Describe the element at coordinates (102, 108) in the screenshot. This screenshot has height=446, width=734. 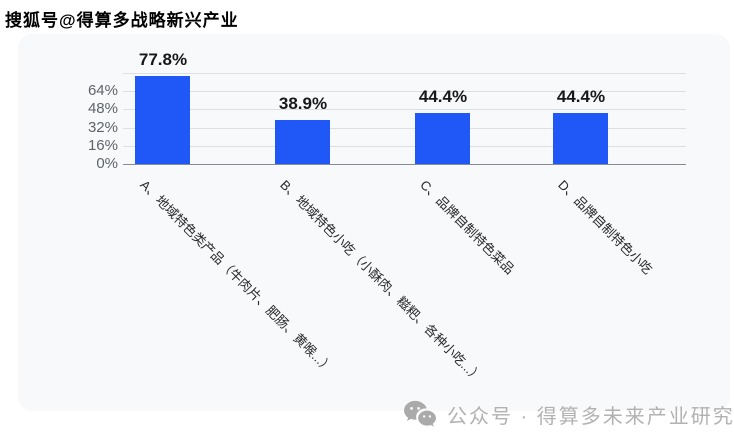
I see `ytick-48: 48%` at that location.